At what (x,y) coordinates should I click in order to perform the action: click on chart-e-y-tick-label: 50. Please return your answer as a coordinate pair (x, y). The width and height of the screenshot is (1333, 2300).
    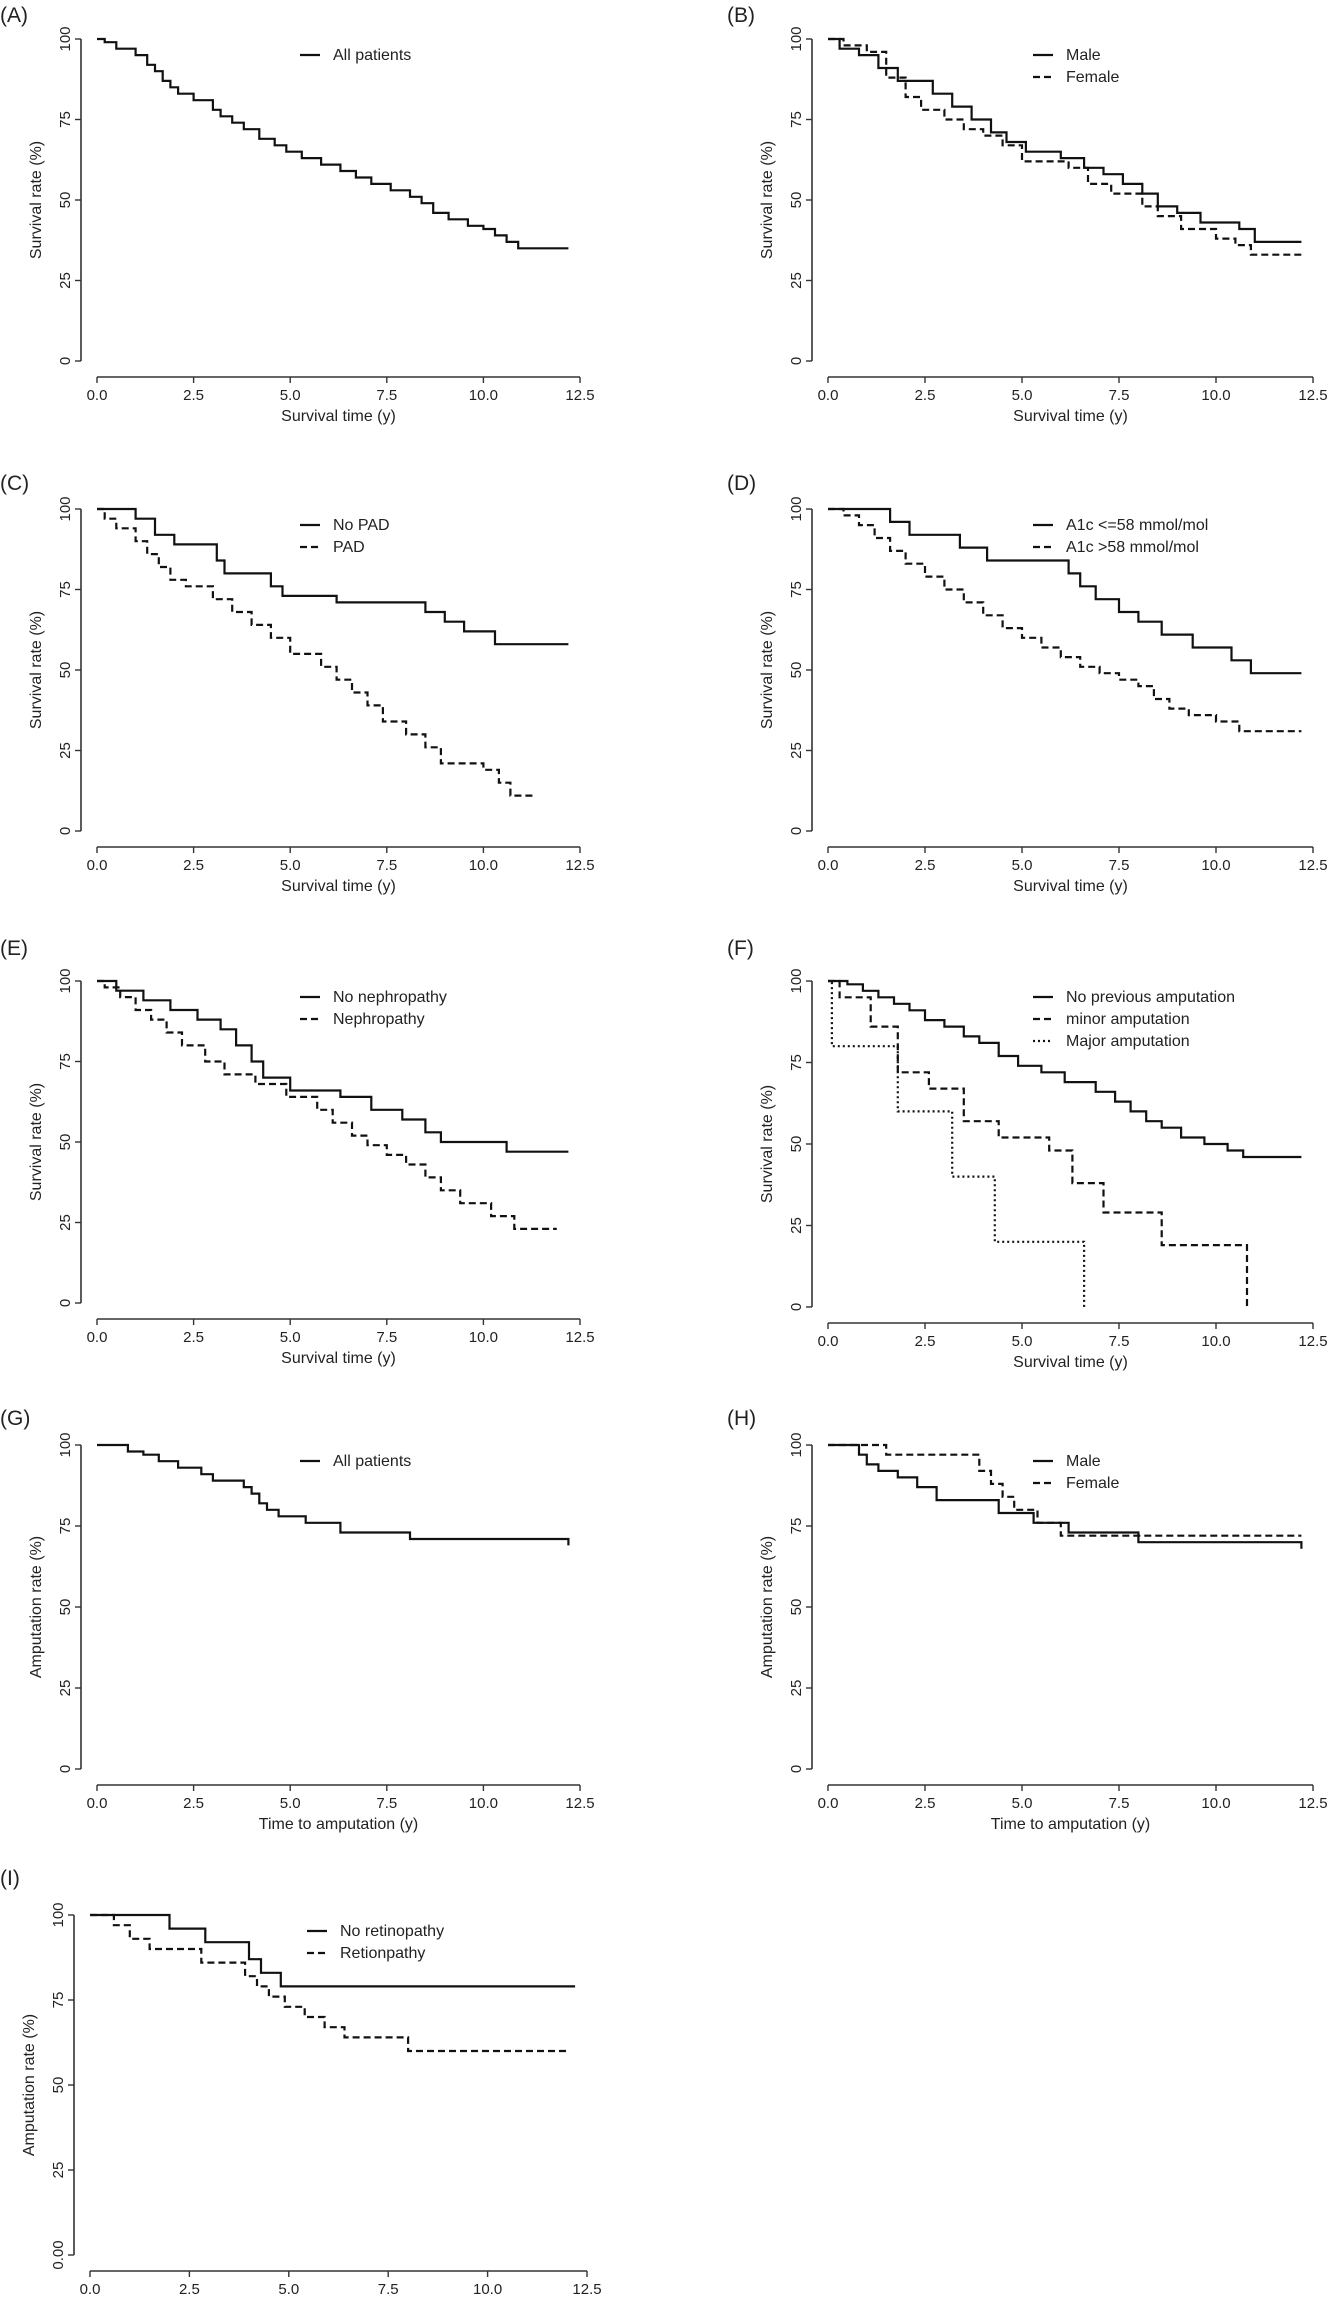
    Looking at the image, I should click on (65, 1142).